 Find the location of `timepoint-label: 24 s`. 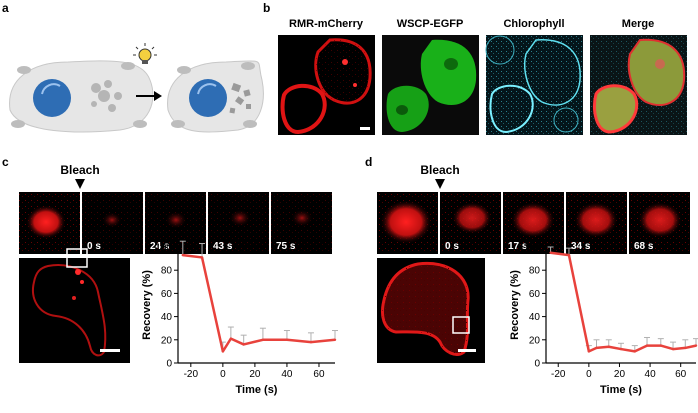

timepoint-label: 24 s is located at coordinates (160, 246).